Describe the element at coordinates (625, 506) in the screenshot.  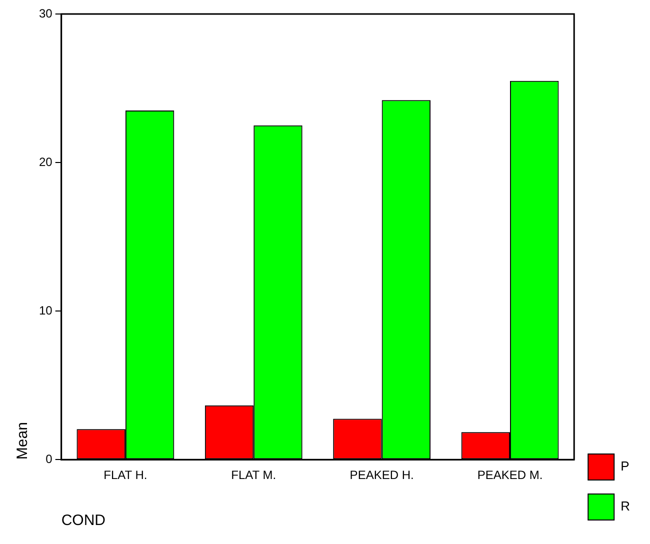
I see `legend-label: R` at that location.